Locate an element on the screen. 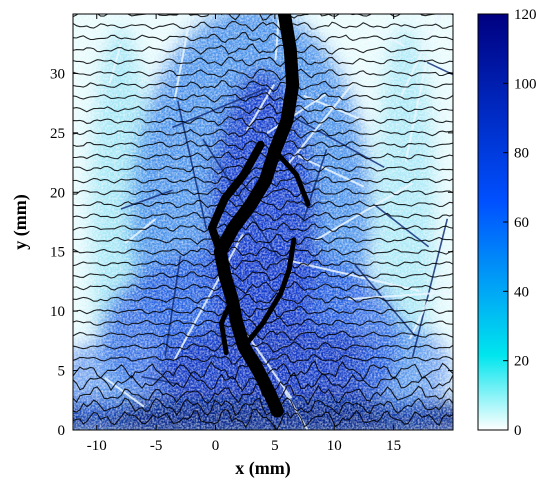  colorbar-tick-label: 40 is located at coordinates (521, 292).